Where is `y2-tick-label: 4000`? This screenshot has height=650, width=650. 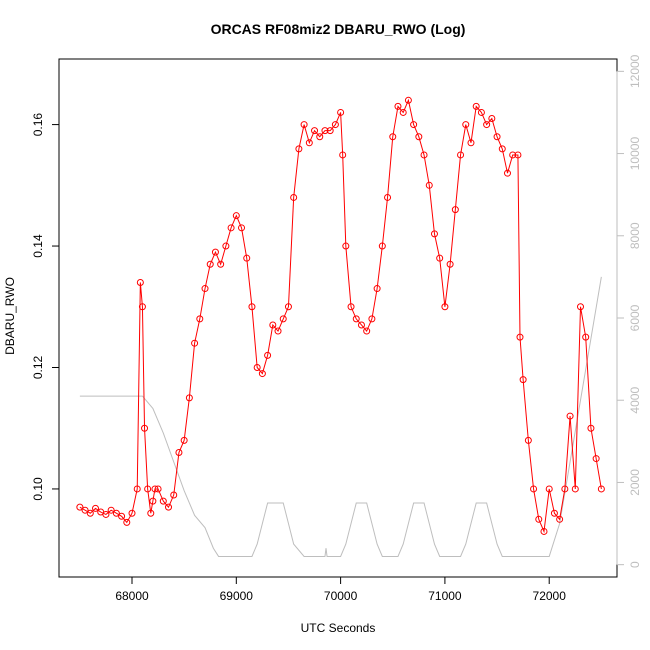
y2-tick-label: 4000 is located at coordinates (635, 400).